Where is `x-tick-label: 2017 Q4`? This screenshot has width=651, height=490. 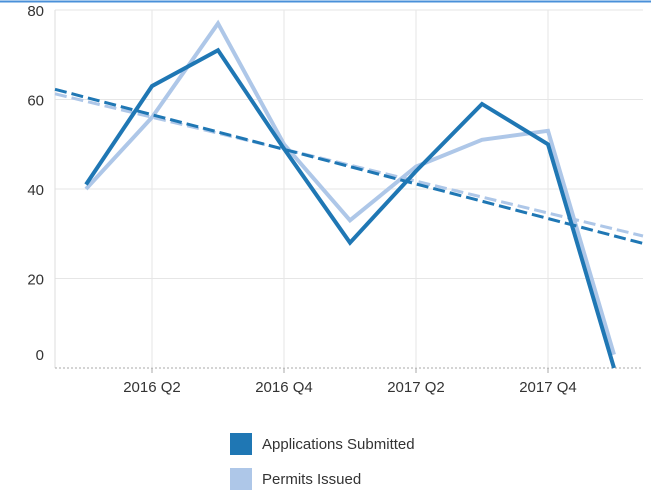 x-tick-label: 2017 Q4 is located at coordinates (548, 387).